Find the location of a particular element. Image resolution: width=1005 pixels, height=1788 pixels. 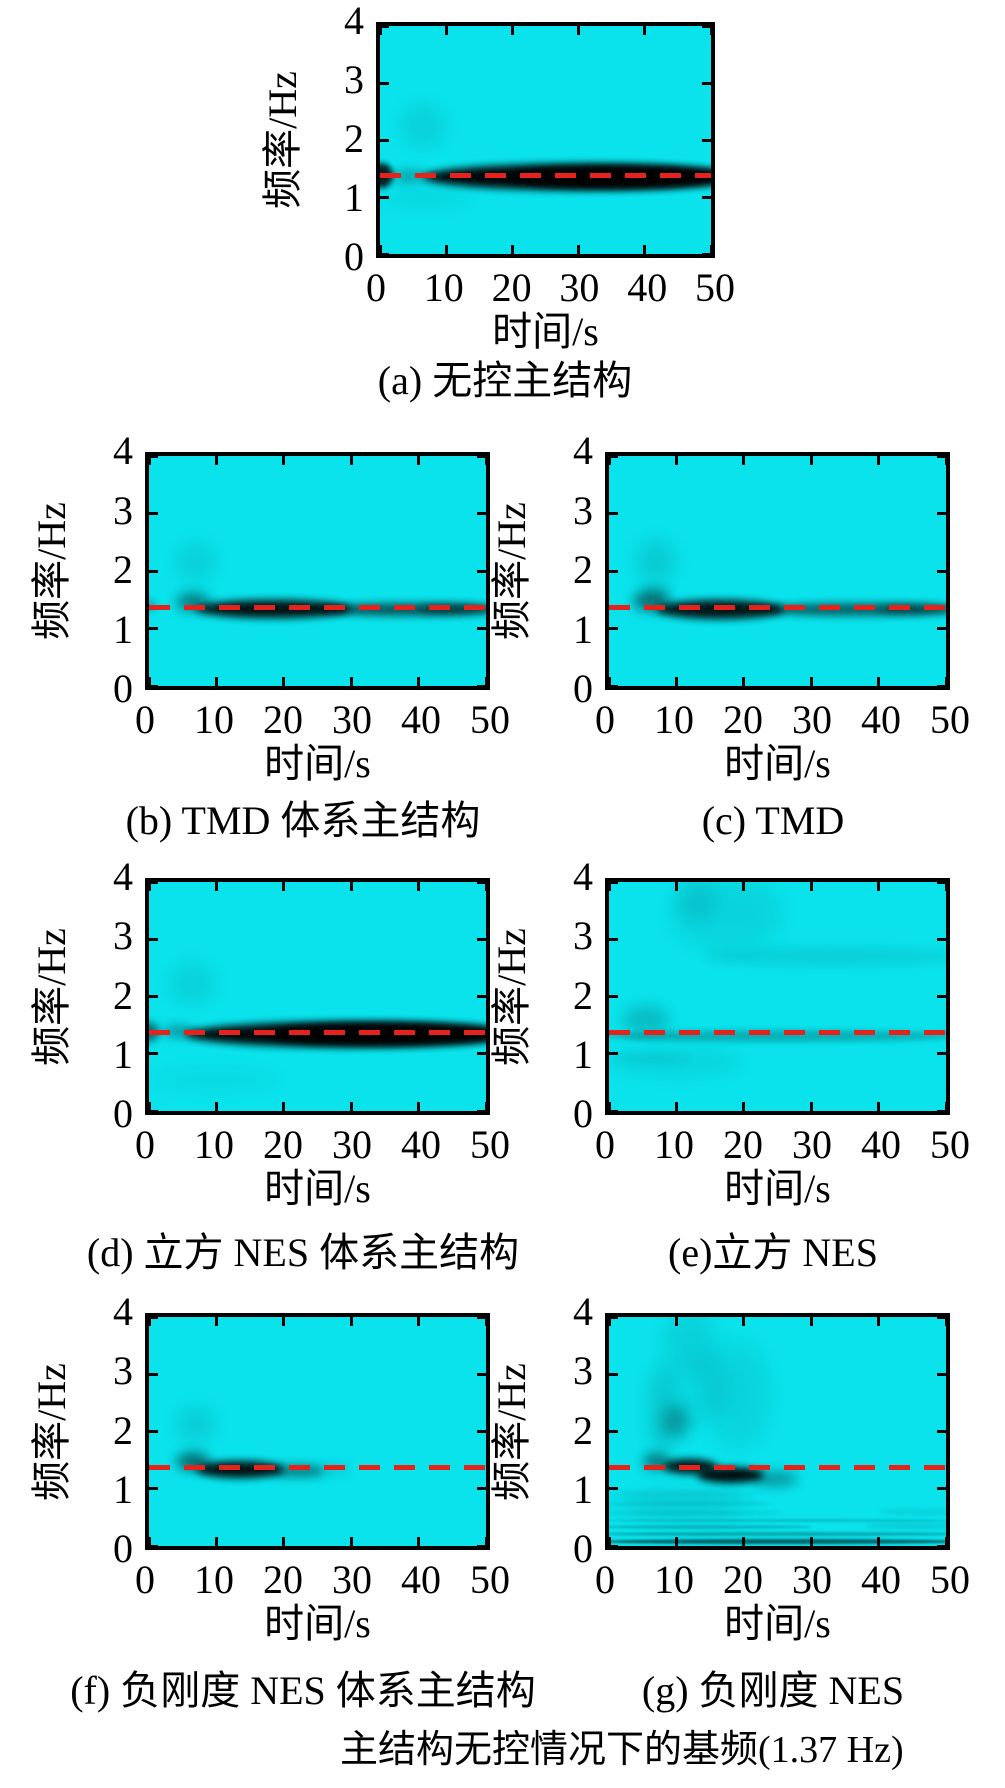

x-axis-label: 时间/s is located at coordinates (777, 1623).